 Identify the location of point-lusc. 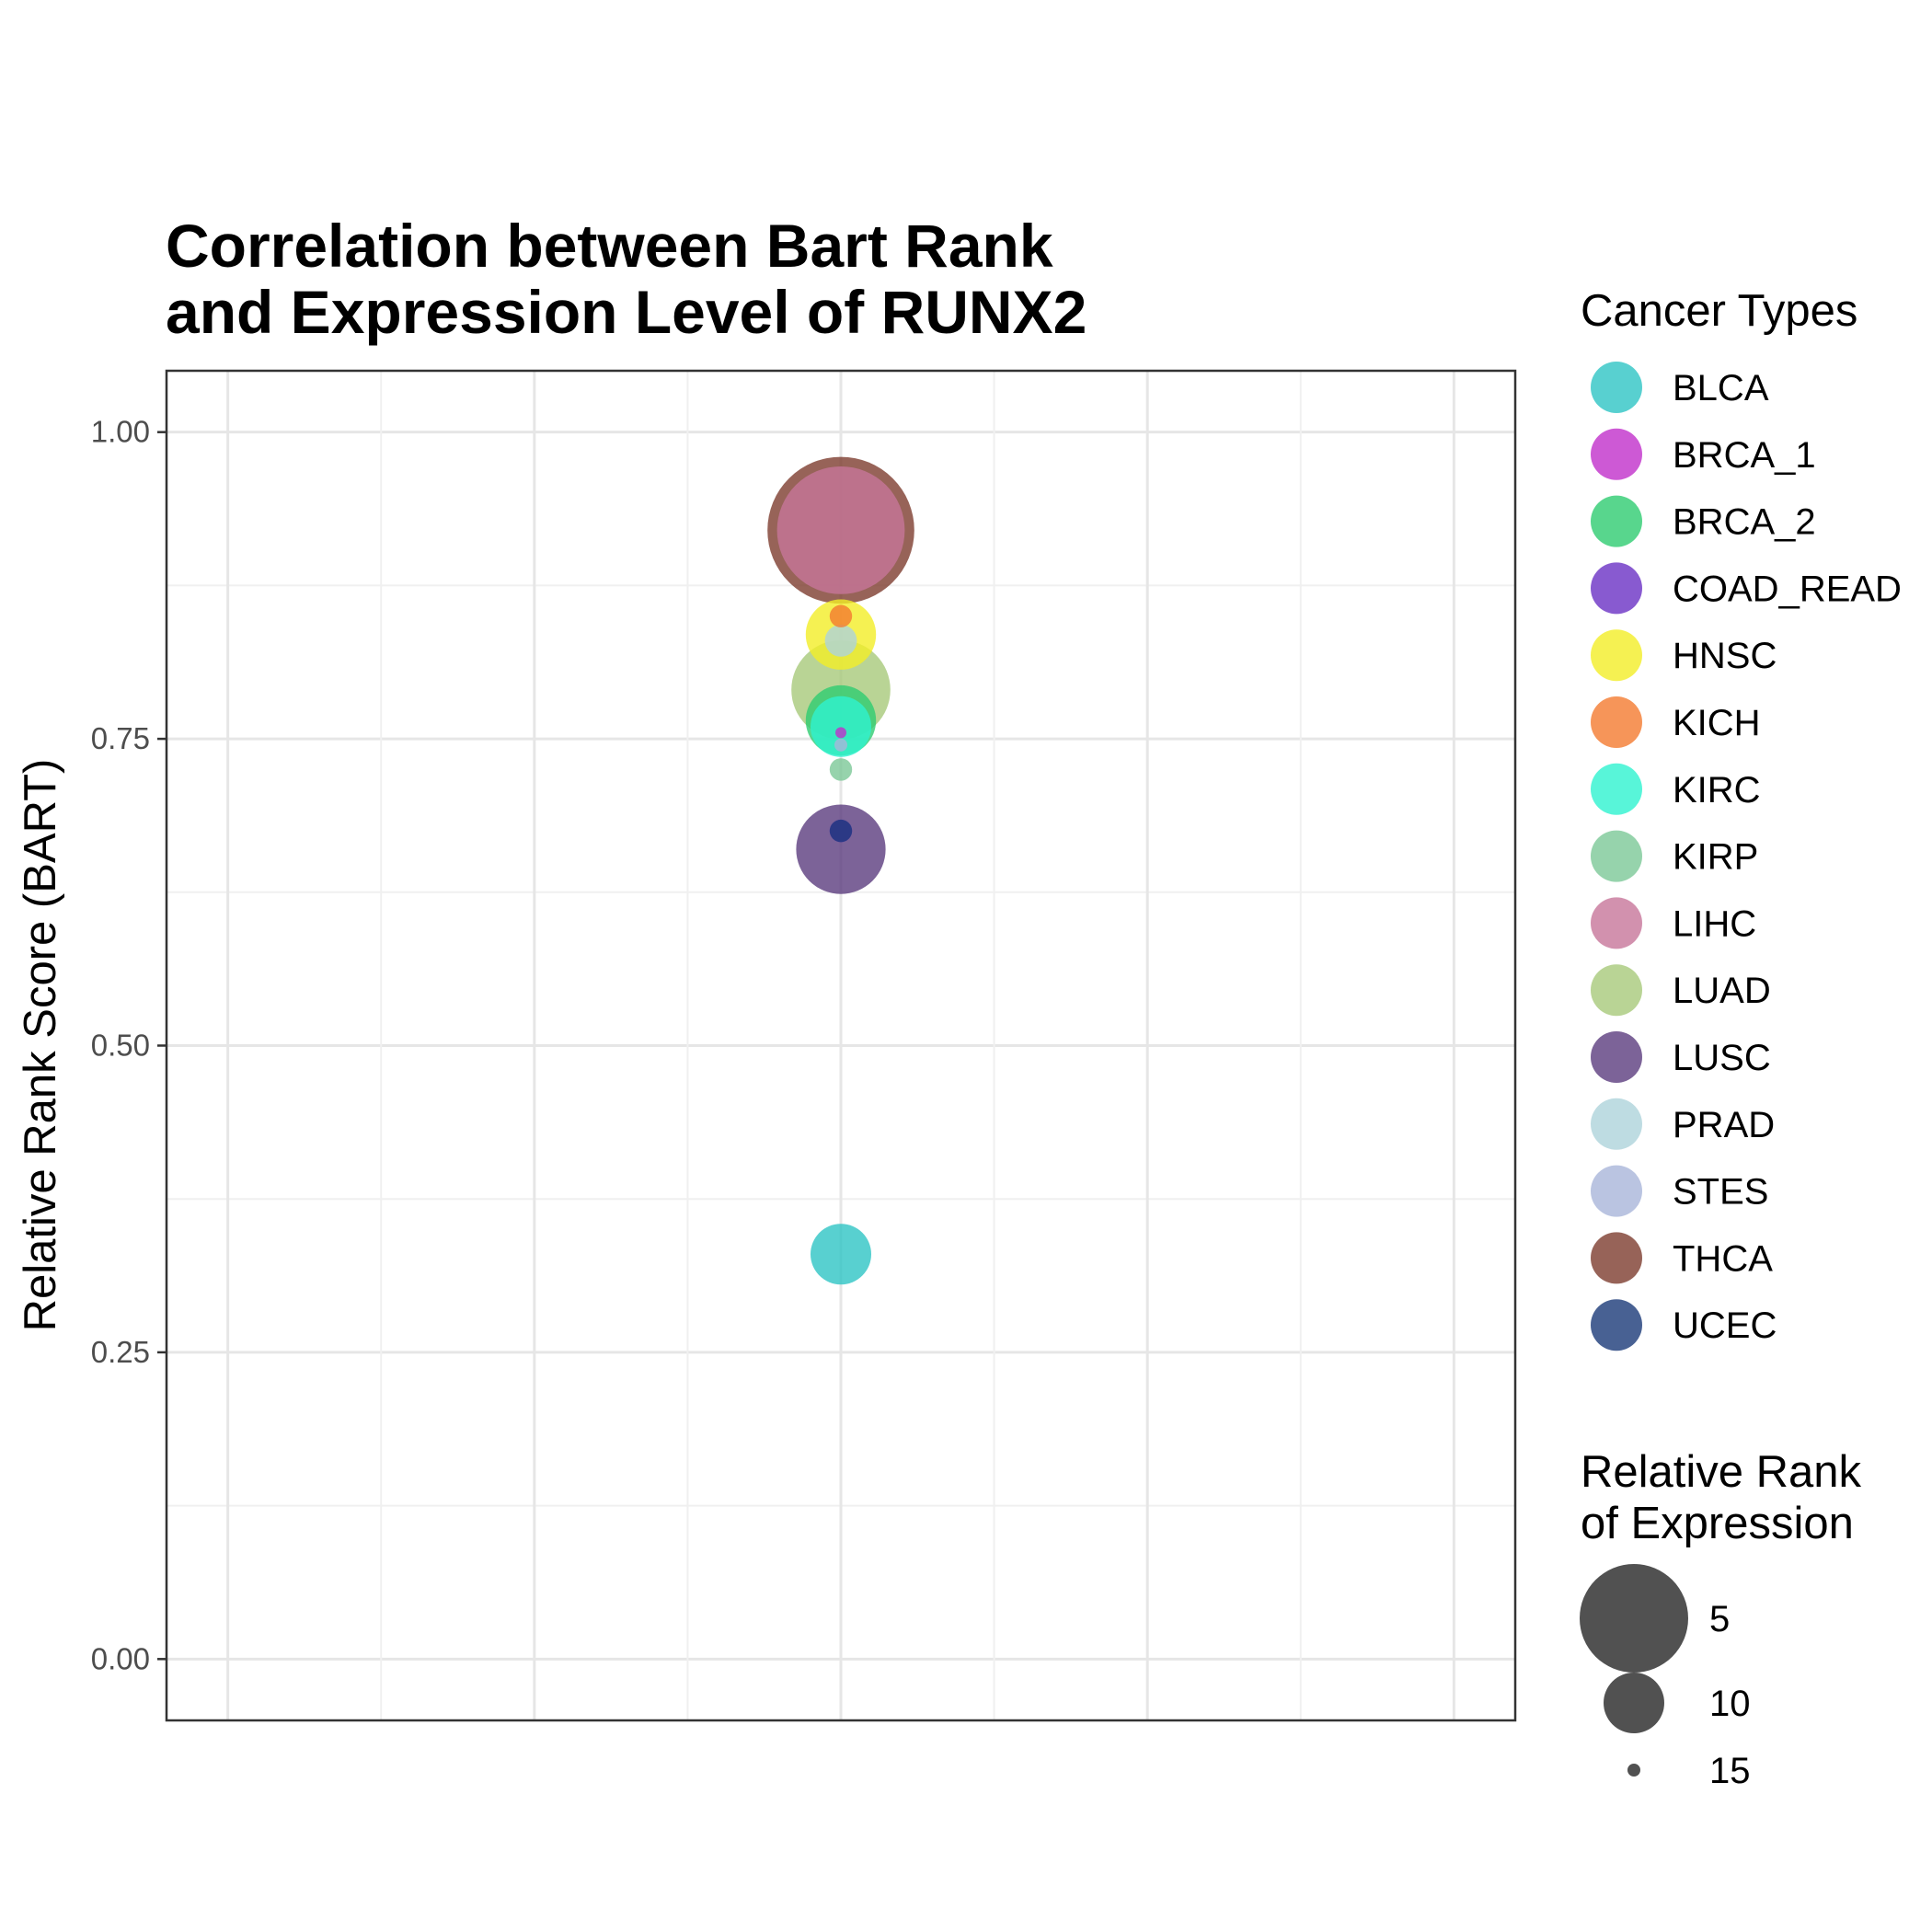
(841, 849).